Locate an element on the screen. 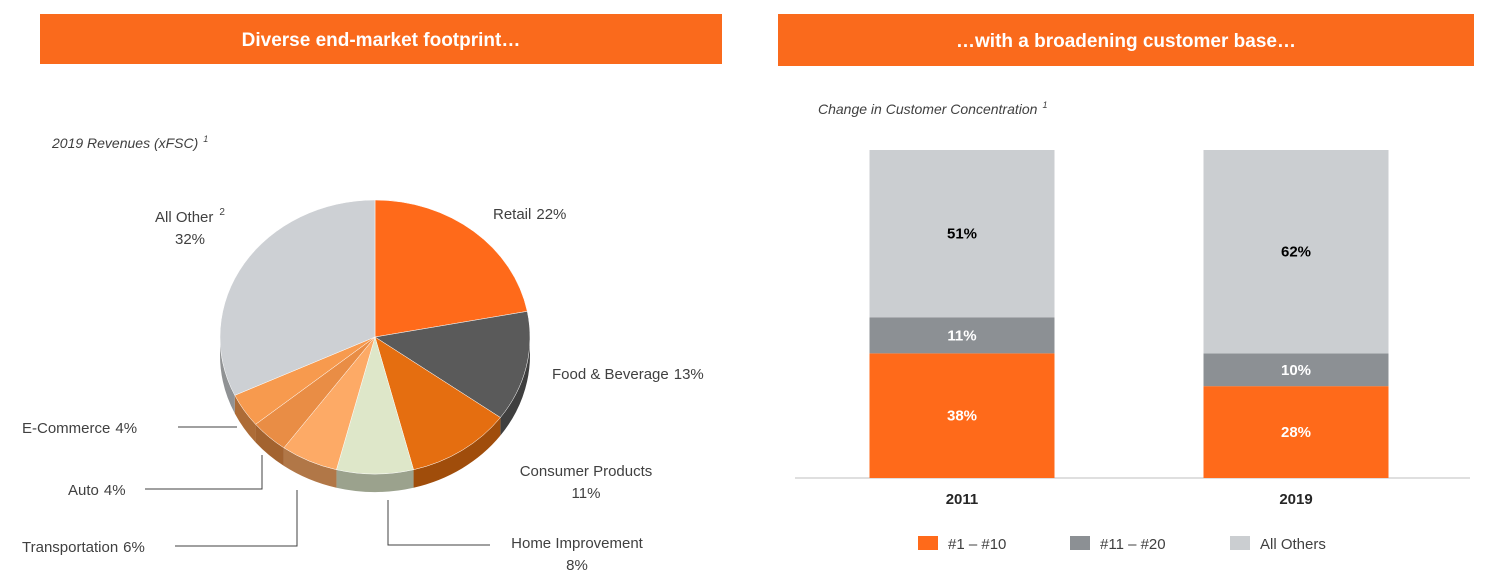 This screenshot has height=585, width=1497. value-label: 28% is located at coordinates (1296, 432).